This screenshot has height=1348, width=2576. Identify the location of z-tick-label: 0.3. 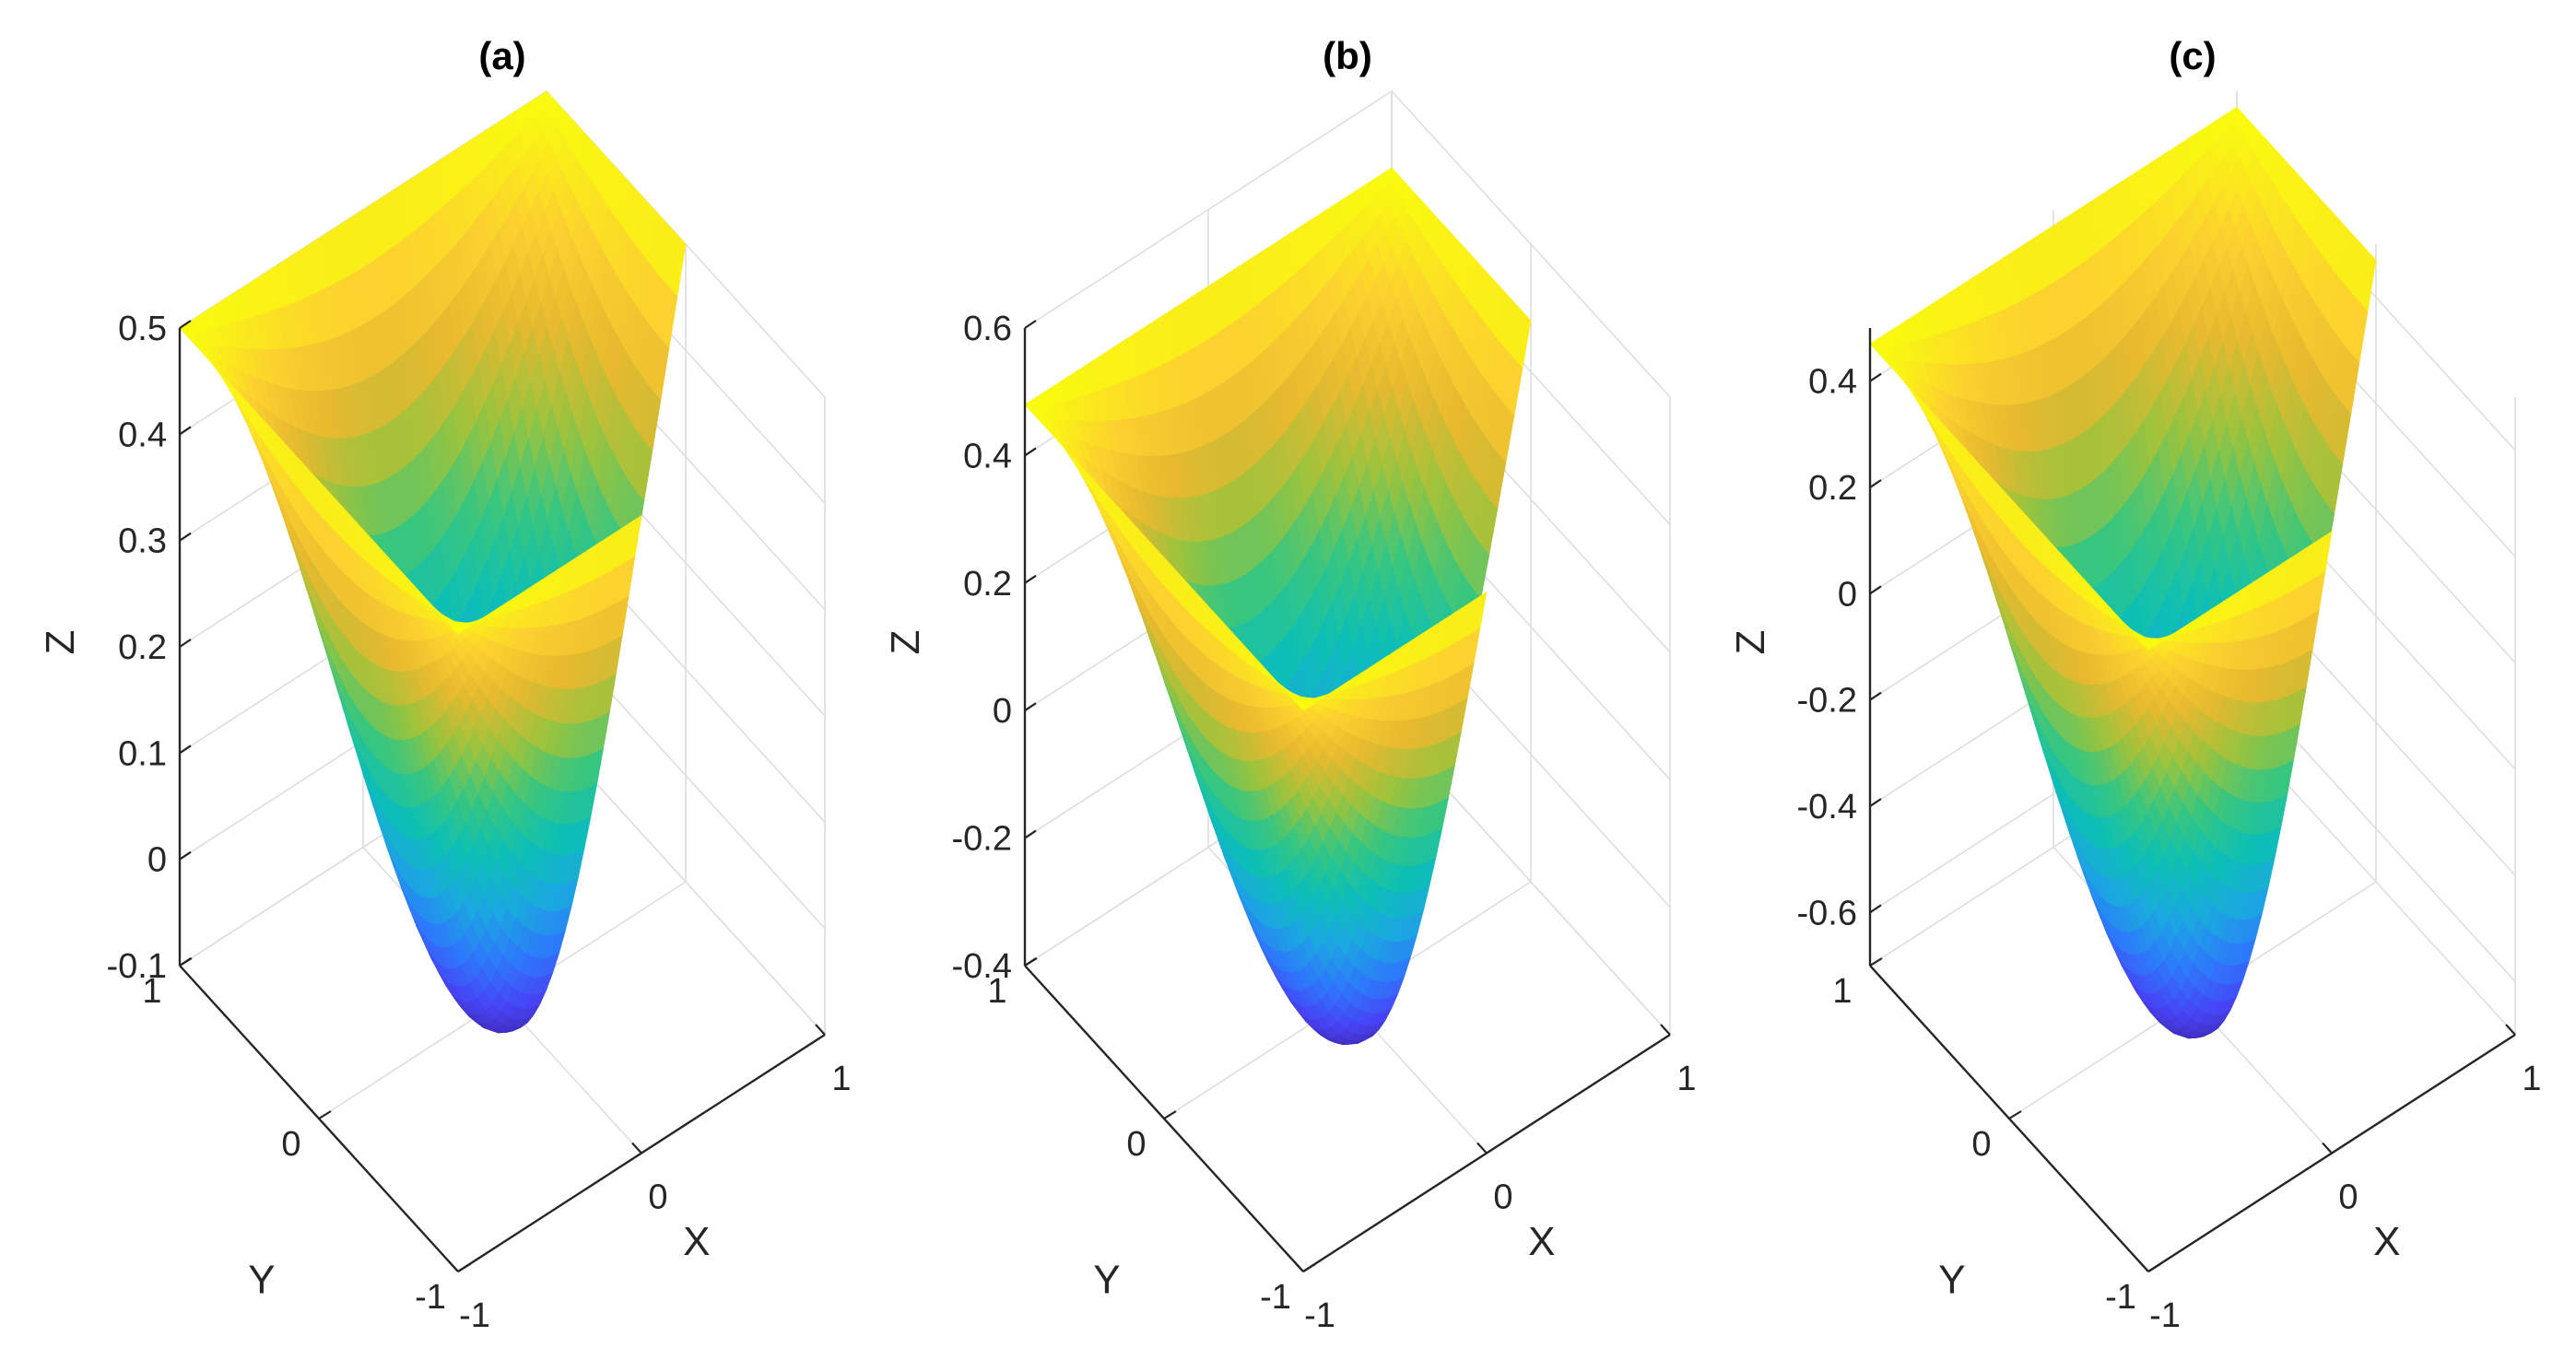
(142, 541).